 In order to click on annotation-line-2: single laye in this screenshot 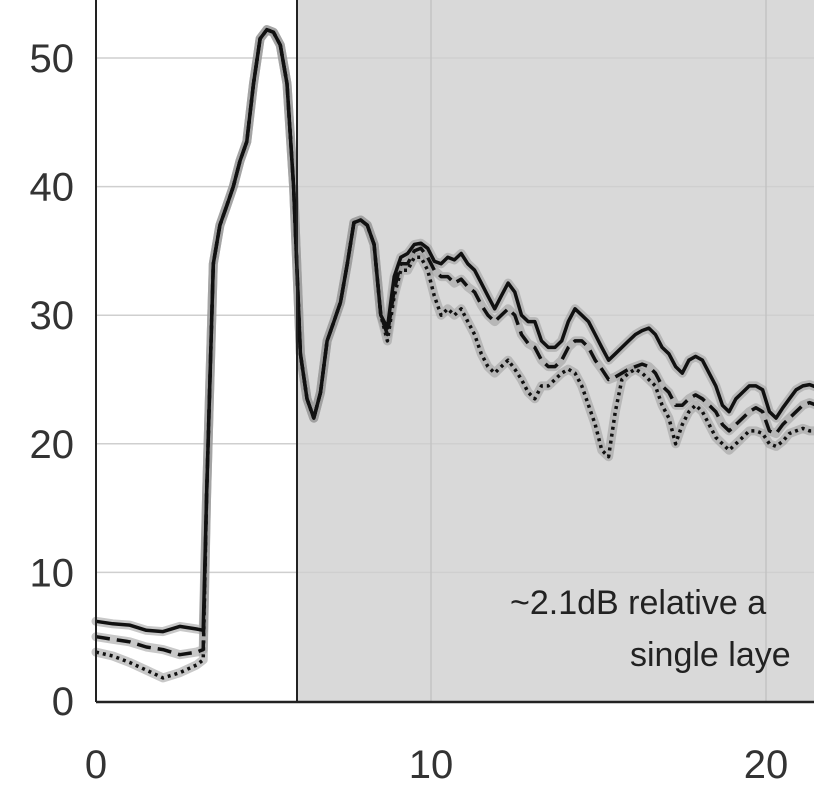, I will do `click(710, 655)`.